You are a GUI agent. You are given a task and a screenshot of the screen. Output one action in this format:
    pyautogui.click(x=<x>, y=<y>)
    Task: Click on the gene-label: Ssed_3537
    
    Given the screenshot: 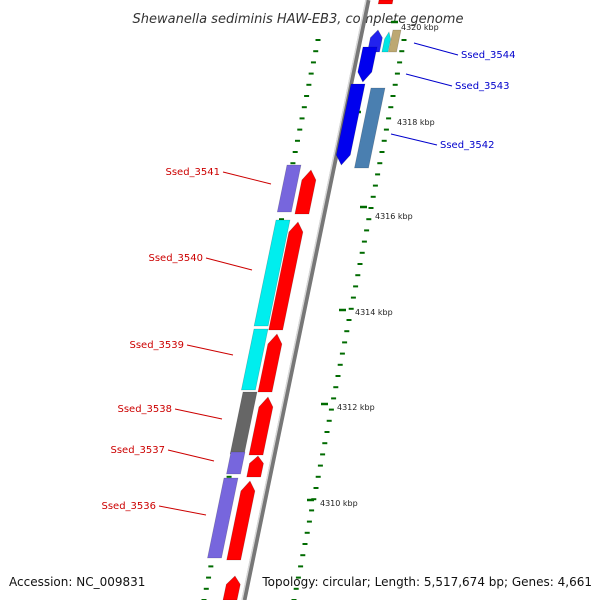 What is the action you would take?
    pyautogui.click(x=137, y=450)
    